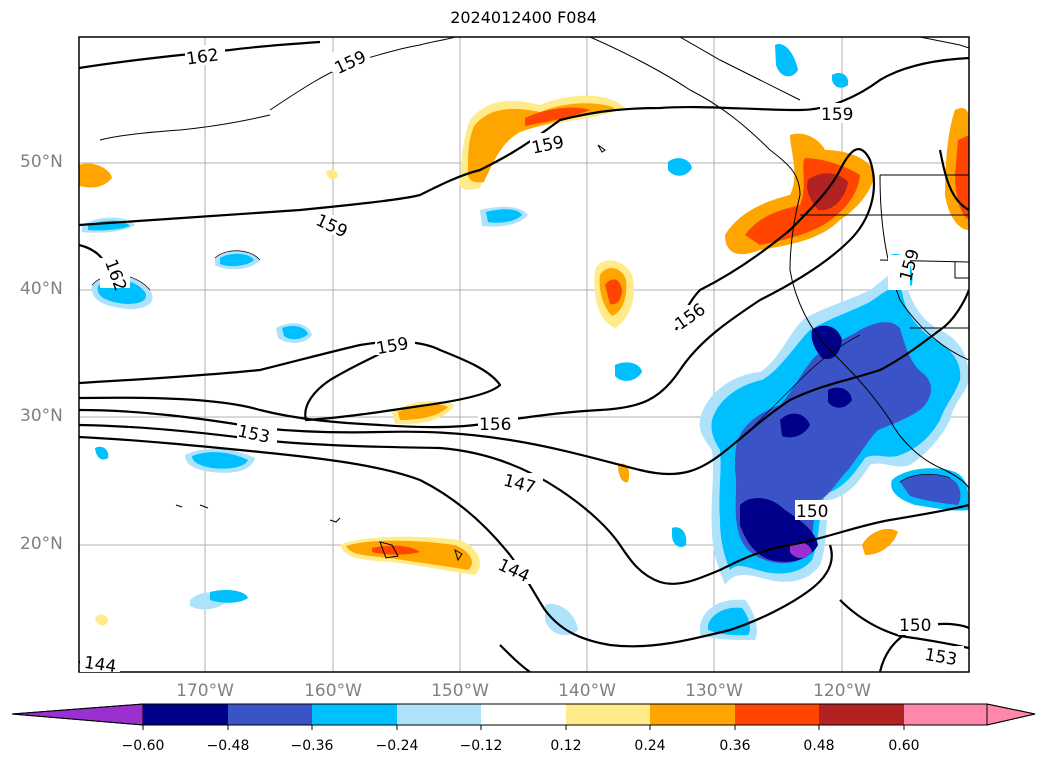 This screenshot has width=1047, height=765. What do you see at coordinates (312, 746) in the screenshot?
I see `colorbar-tick-label: −0.36` at bounding box center [312, 746].